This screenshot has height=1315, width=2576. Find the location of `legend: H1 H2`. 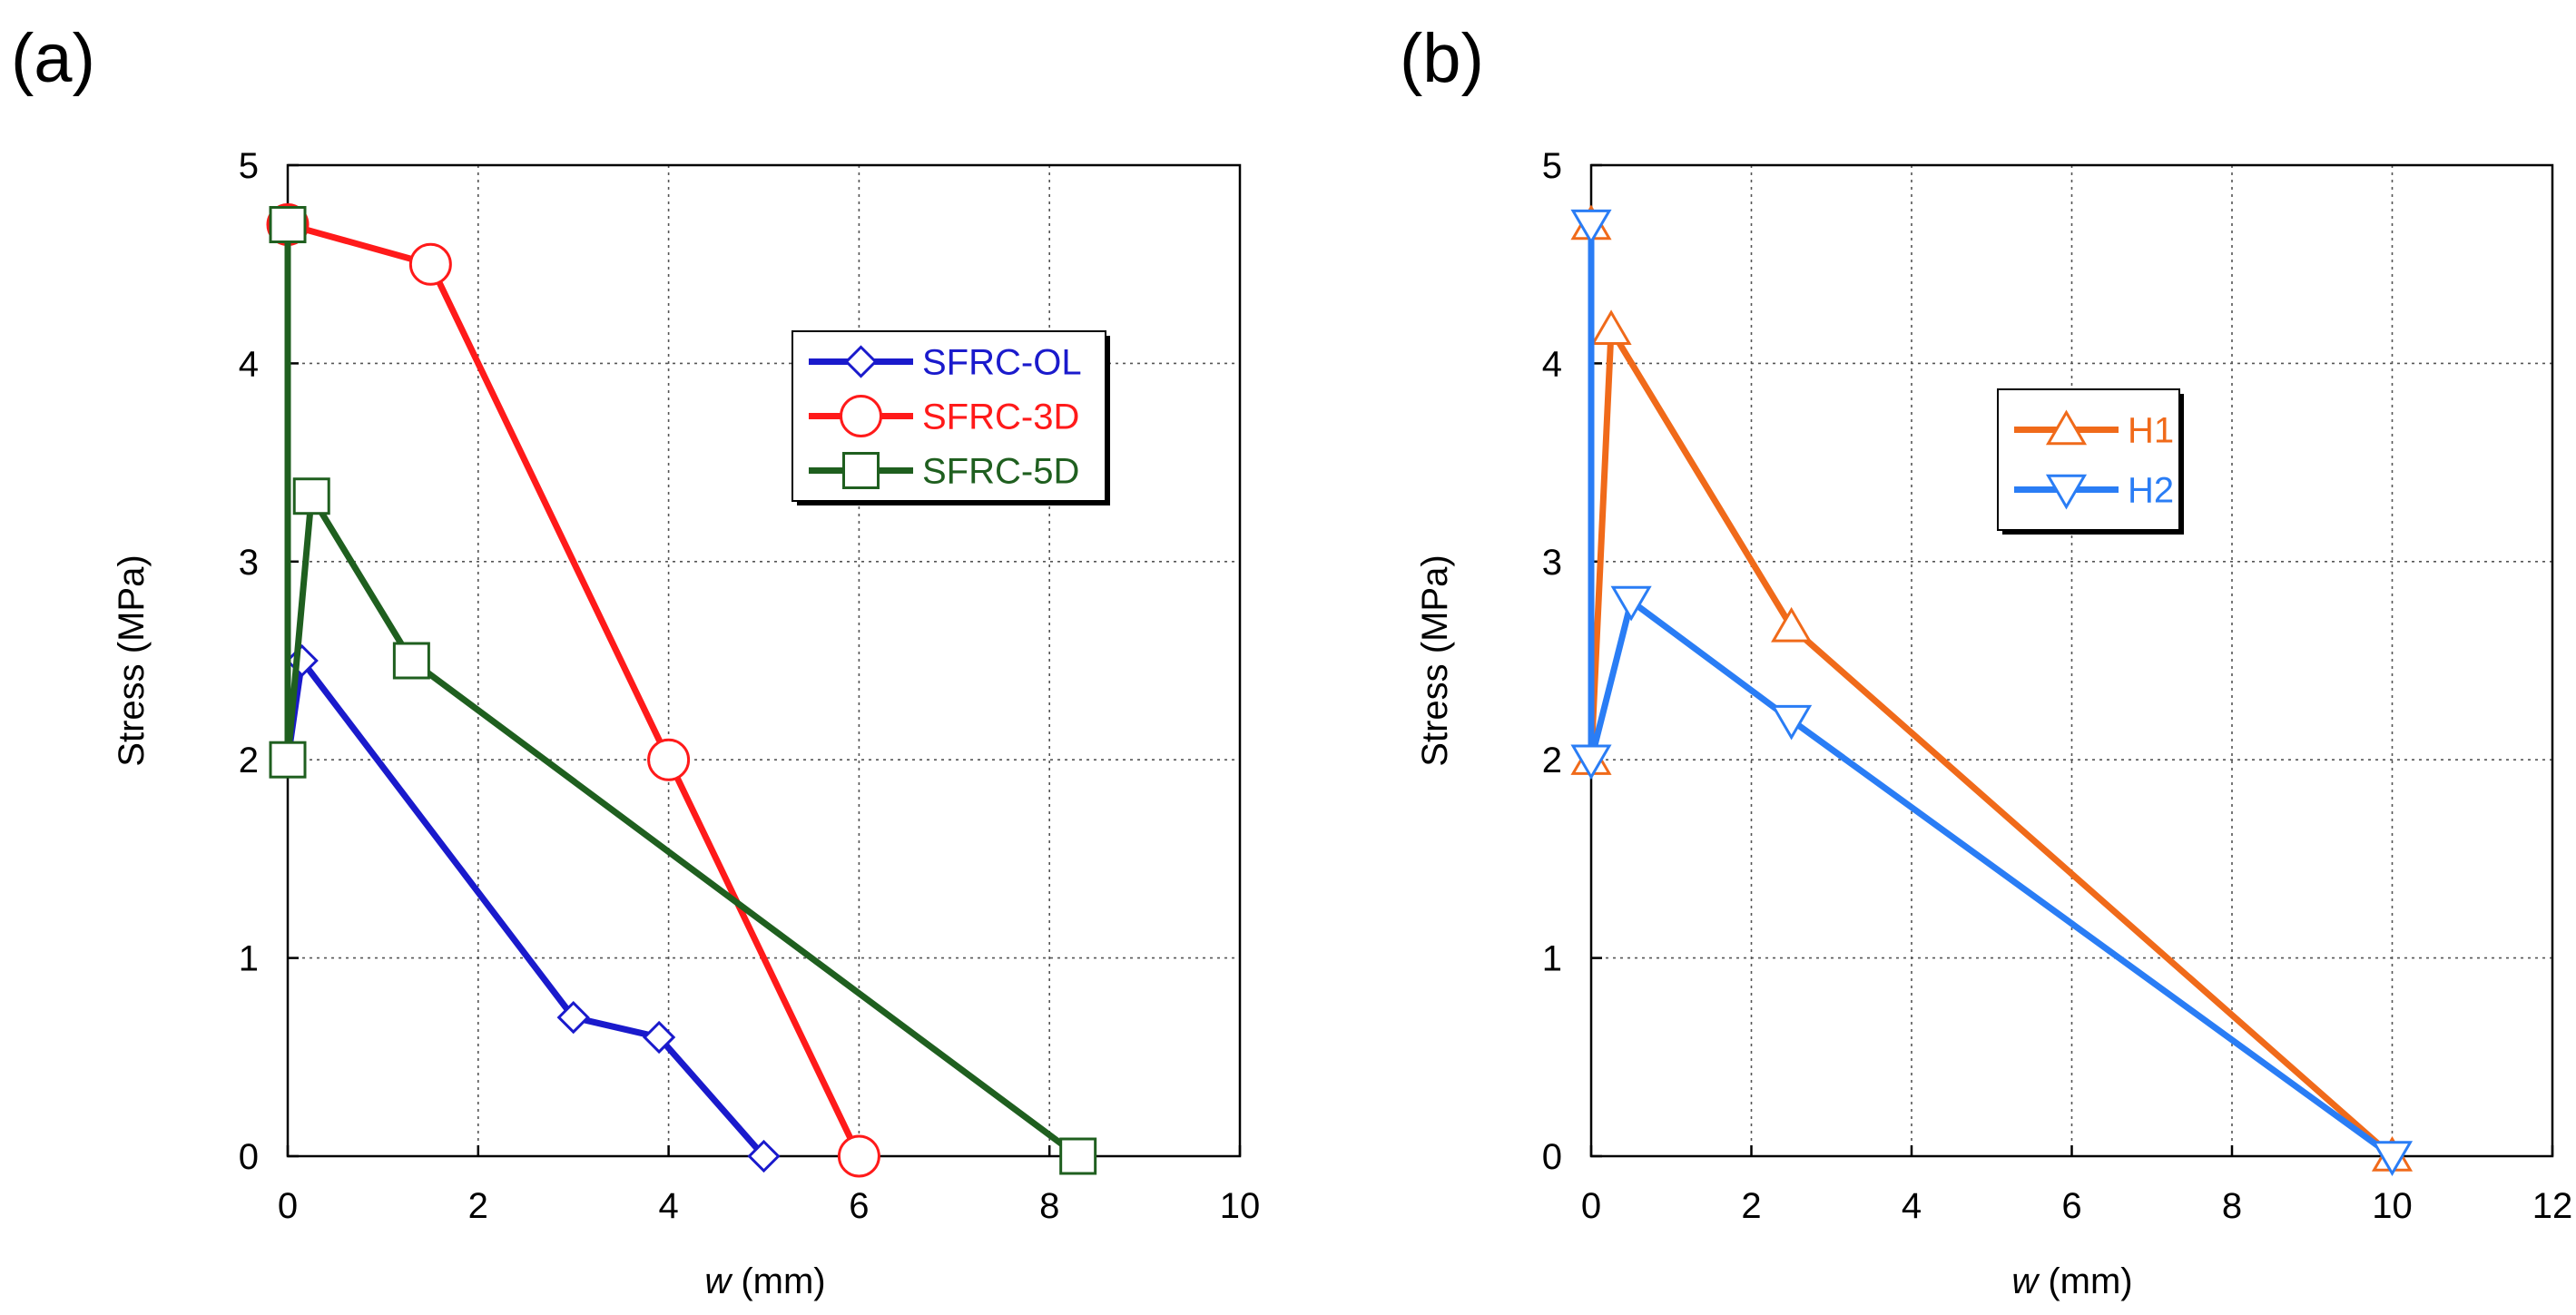

legend: H1 H2 is located at coordinates (2090, 461).